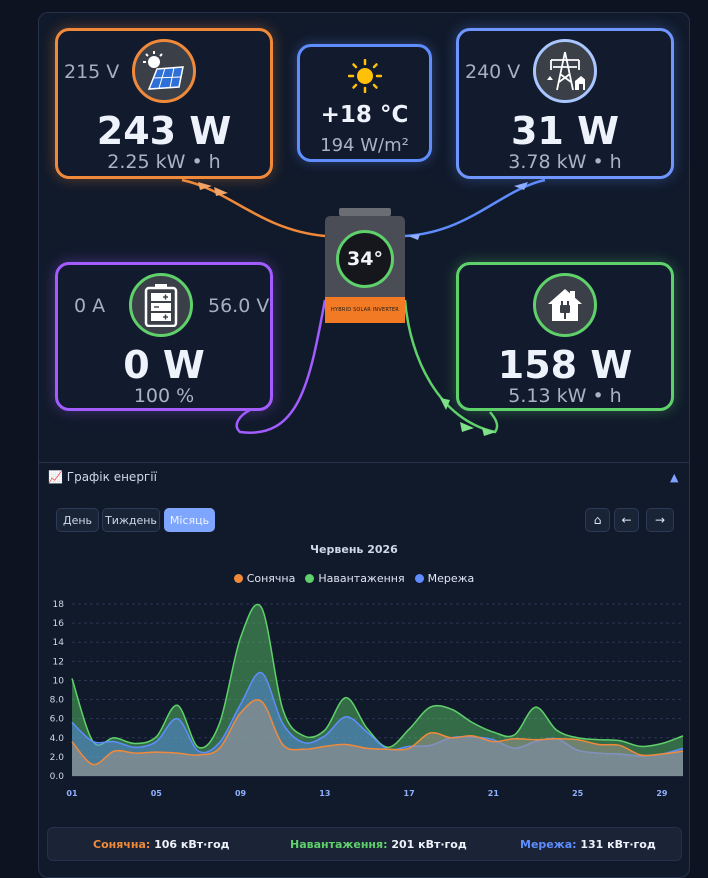  Describe the element at coordinates (674, 477) in the screenshot. I see `collapse-toggle-icon: ▲` at that location.